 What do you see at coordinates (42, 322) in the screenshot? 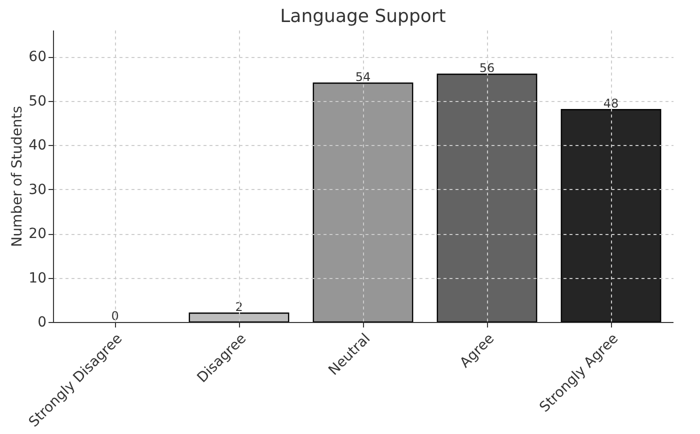
I see `y-tick-label: 0` at bounding box center [42, 322].